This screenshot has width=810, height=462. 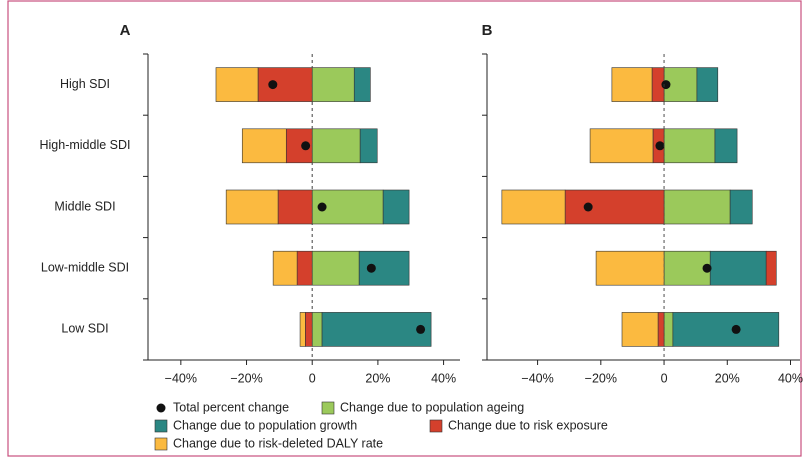 What do you see at coordinates (528, 425) in the screenshot?
I see `legend-label: Change due to risk exposure` at bounding box center [528, 425].